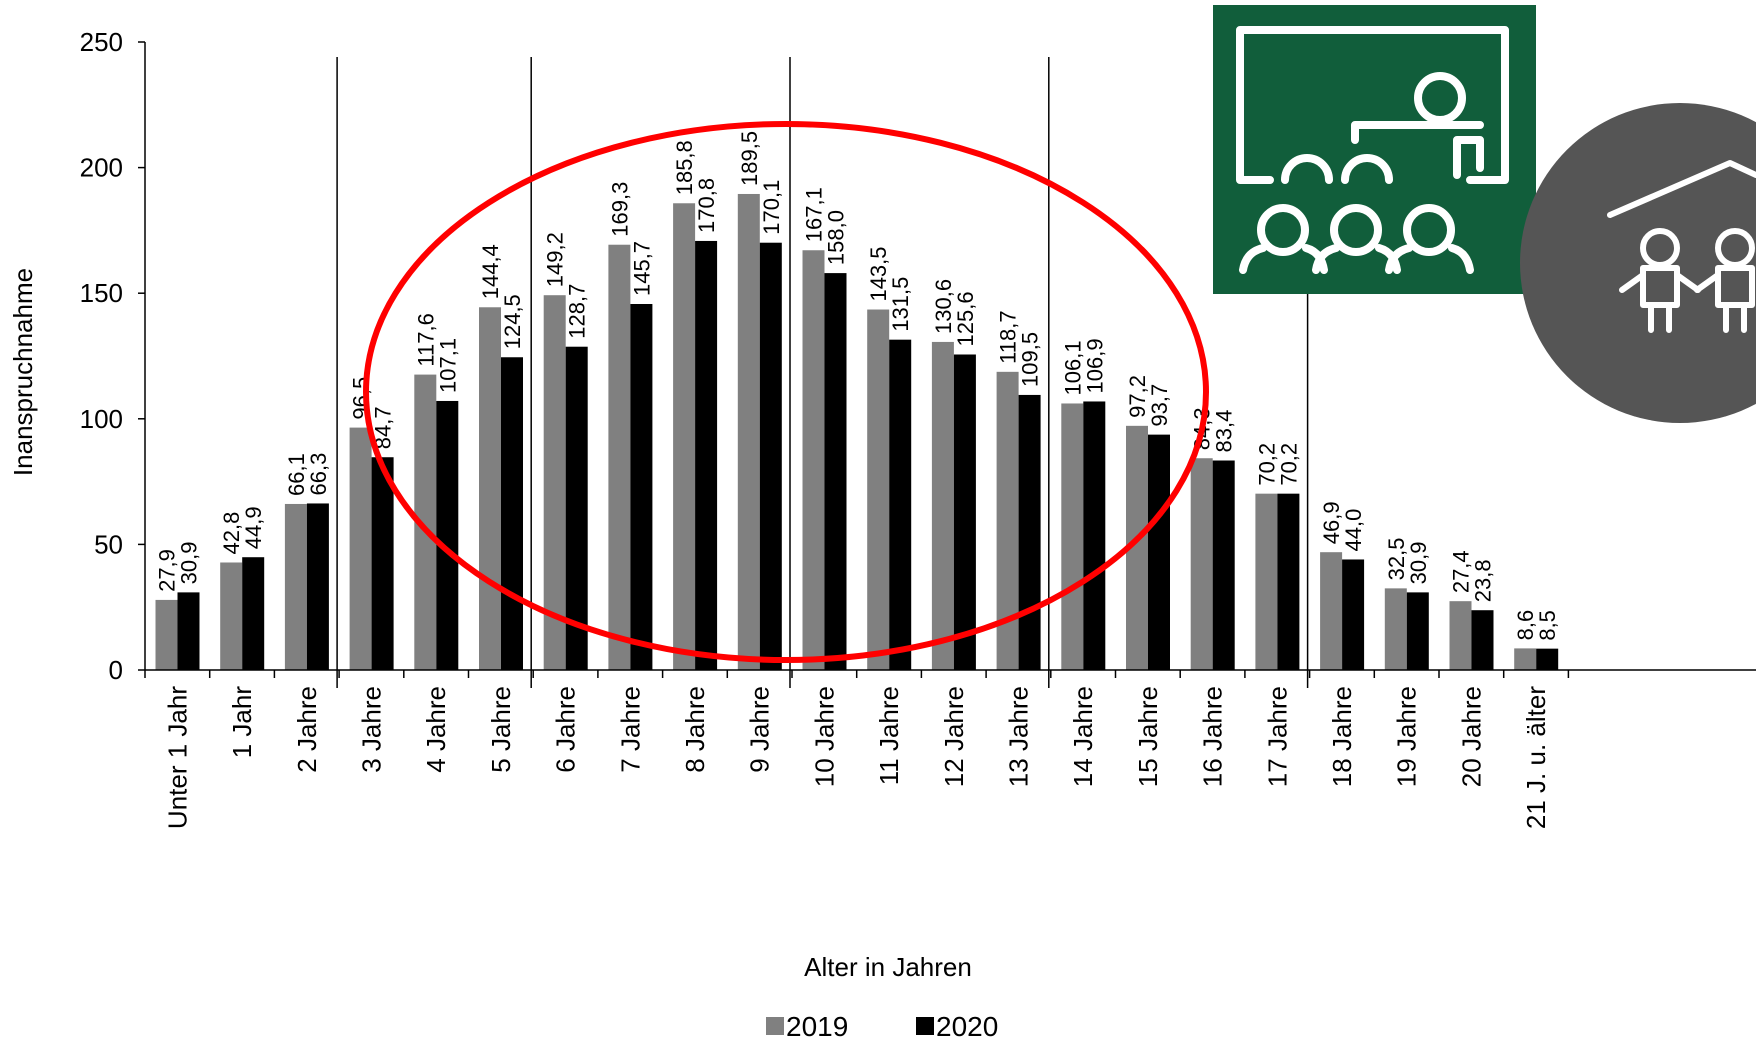 Image resolution: width=1756 pixels, height=1039 pixels. What do you see at coordinates (436, 729) in the screenshot?
I see `x-tick-label: 4 Jahre` at bounding box center [436, 729].